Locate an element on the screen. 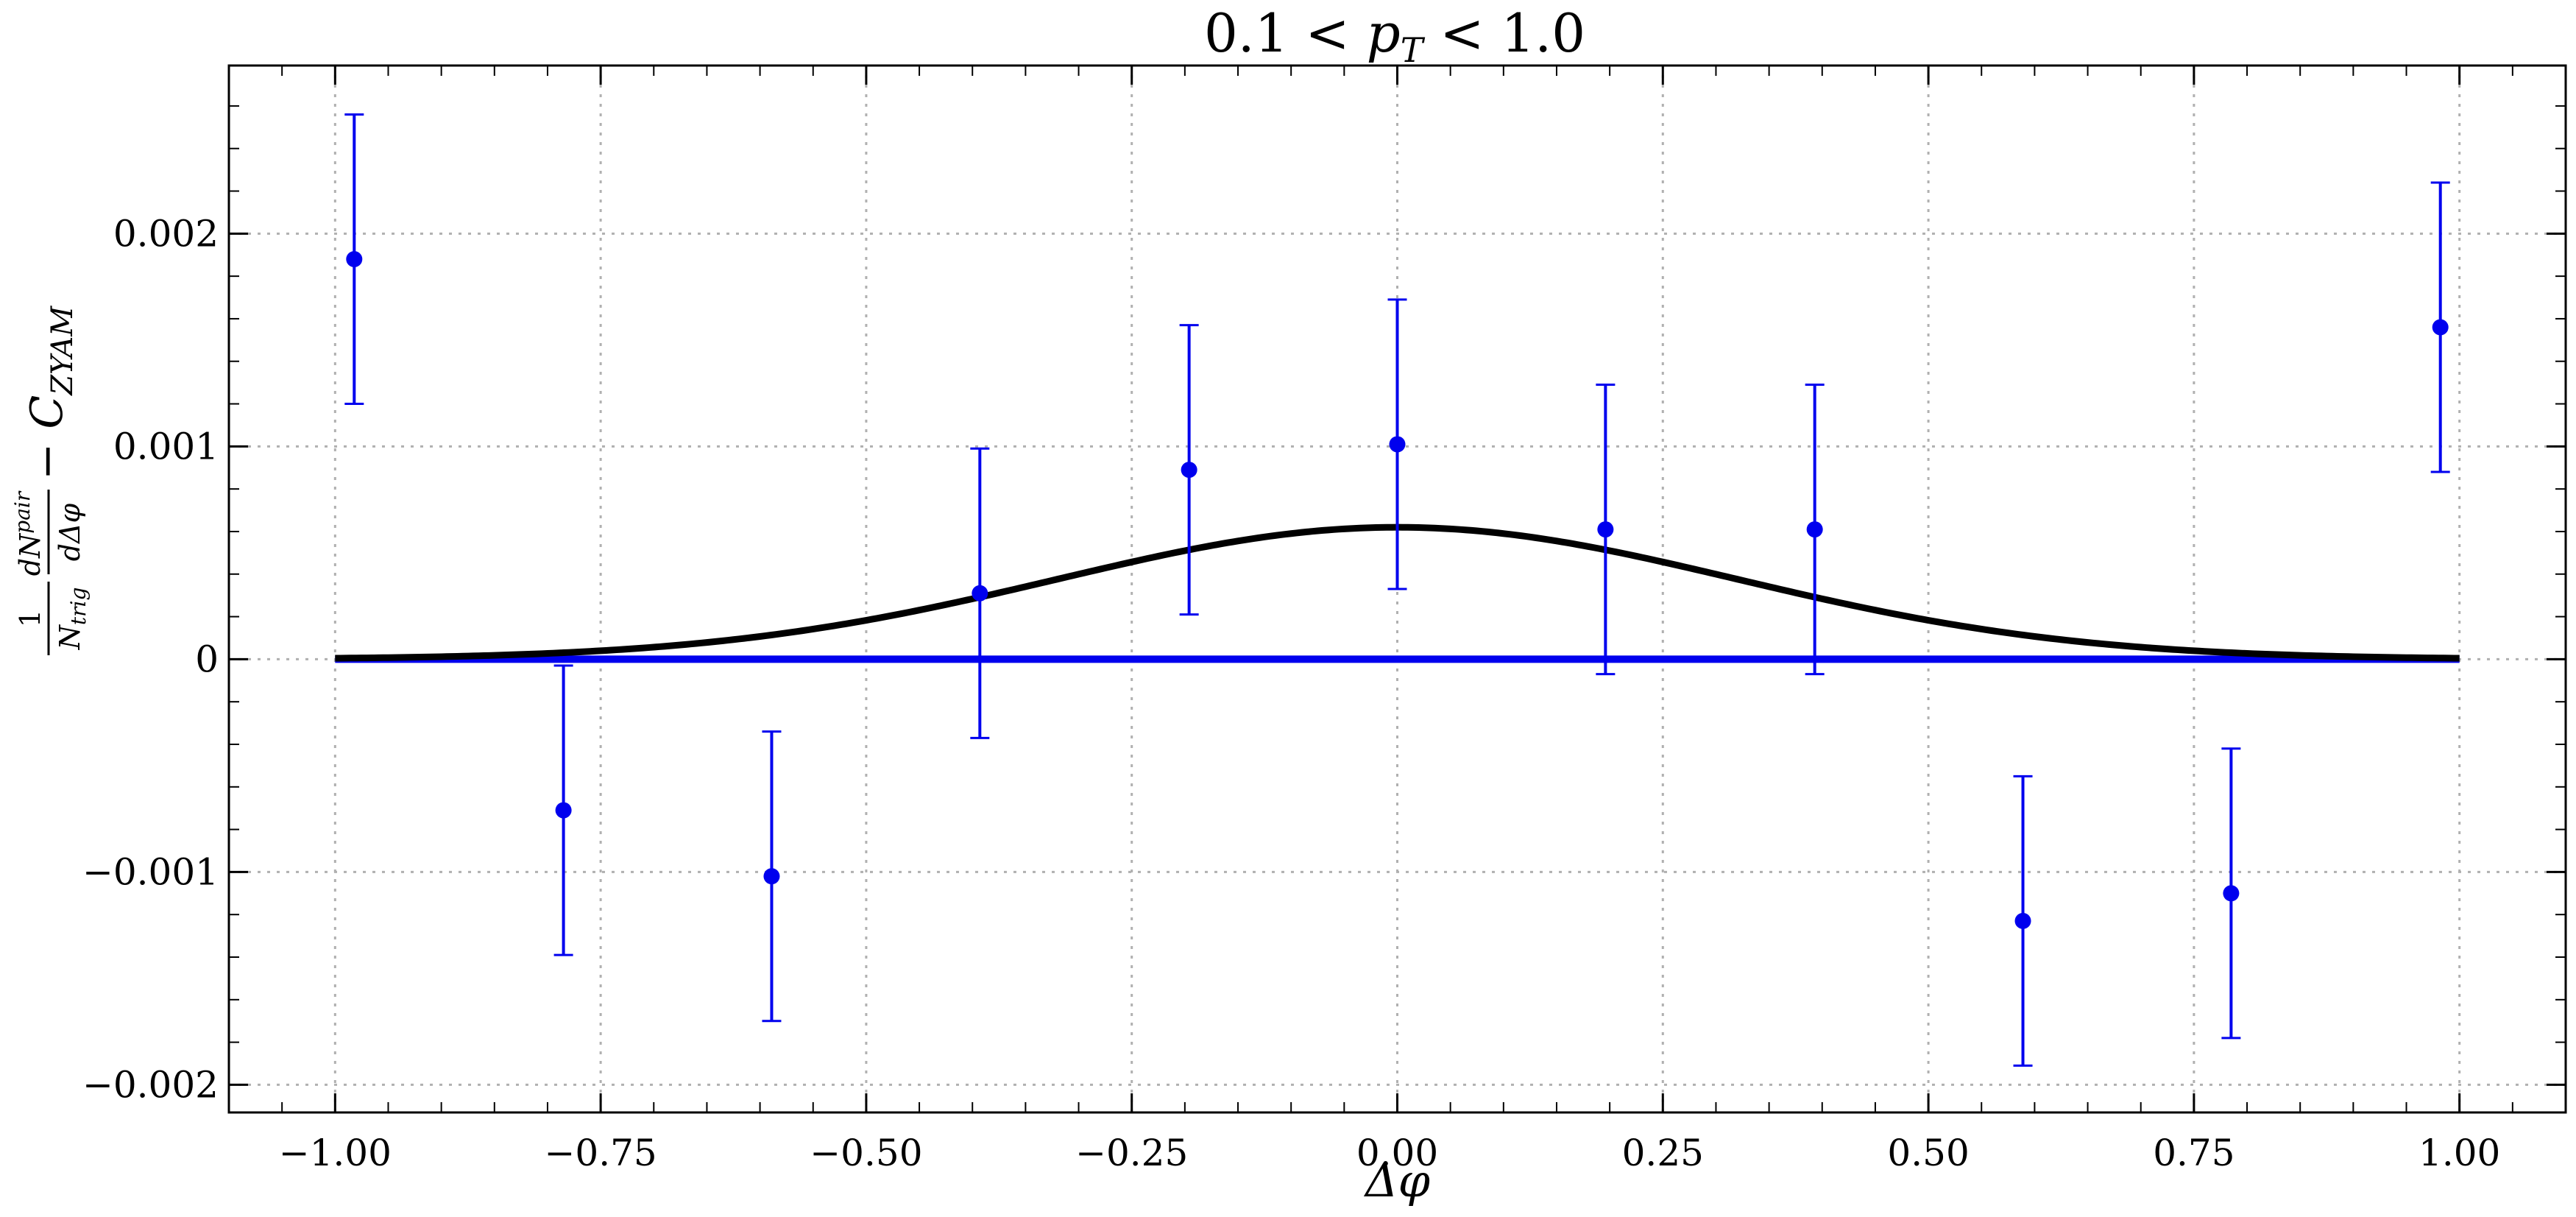  y-tick-label: 0 is located at coordinates (207, 659).